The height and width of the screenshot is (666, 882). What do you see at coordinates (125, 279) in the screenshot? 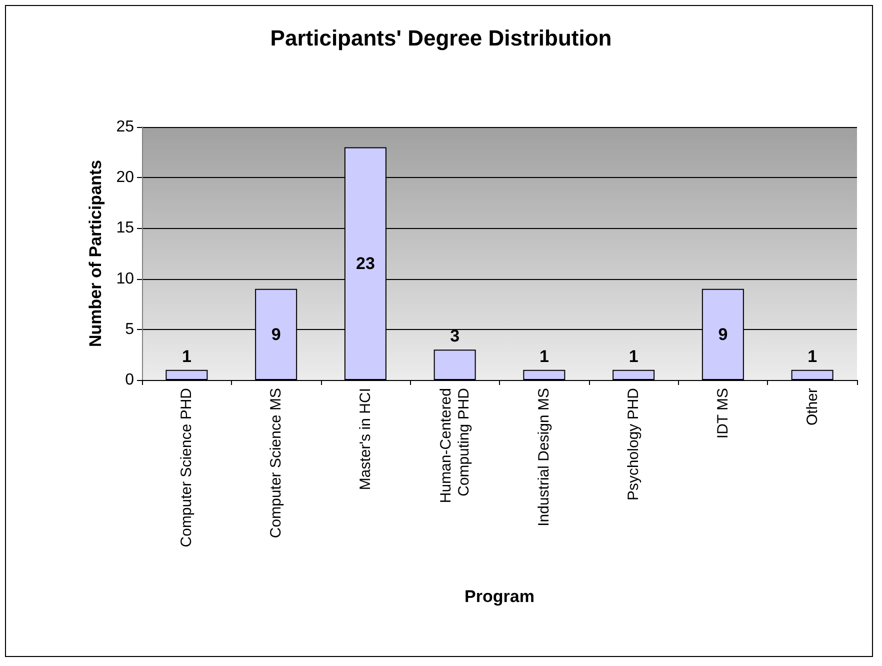
I see `y-tick-label: 10` at bounding box center [125, 279].